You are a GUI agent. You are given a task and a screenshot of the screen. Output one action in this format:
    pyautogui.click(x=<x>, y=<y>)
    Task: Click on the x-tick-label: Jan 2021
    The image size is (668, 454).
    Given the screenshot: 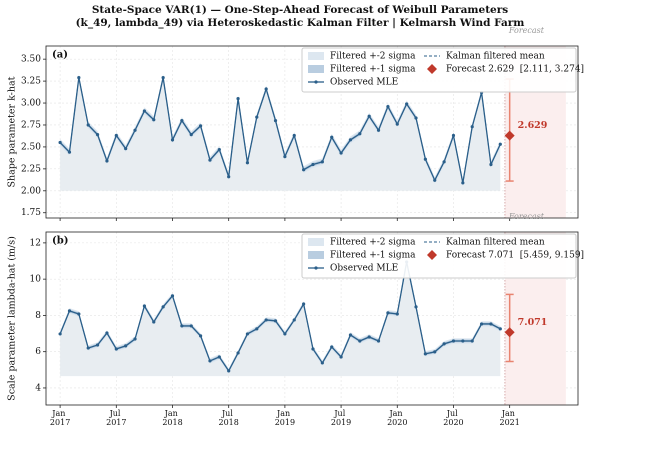 What is the action you would take?
    pyautogui.click(x=509, y=418)
    